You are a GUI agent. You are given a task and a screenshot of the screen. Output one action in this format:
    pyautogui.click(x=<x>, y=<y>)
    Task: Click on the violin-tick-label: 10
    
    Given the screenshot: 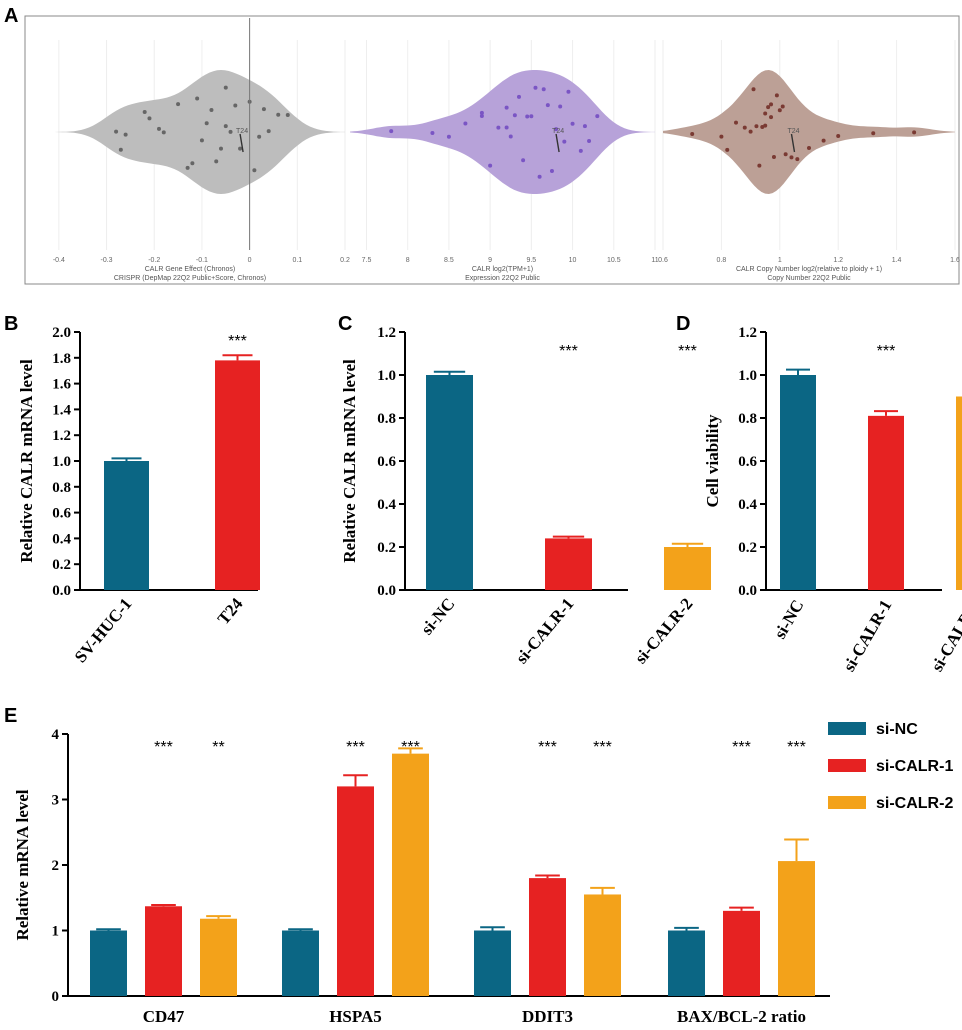 What is the action you would take?
    pyautogui.click(x=573, y=260)
    